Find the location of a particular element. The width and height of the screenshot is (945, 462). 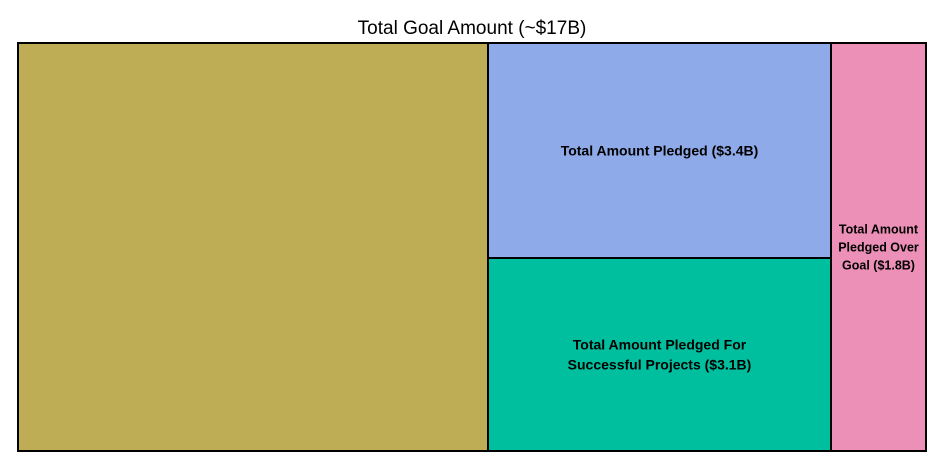

treemap-tile-label-pledged: Total Amount Pledged ($3.4B) is located at coordinates (660, 150).